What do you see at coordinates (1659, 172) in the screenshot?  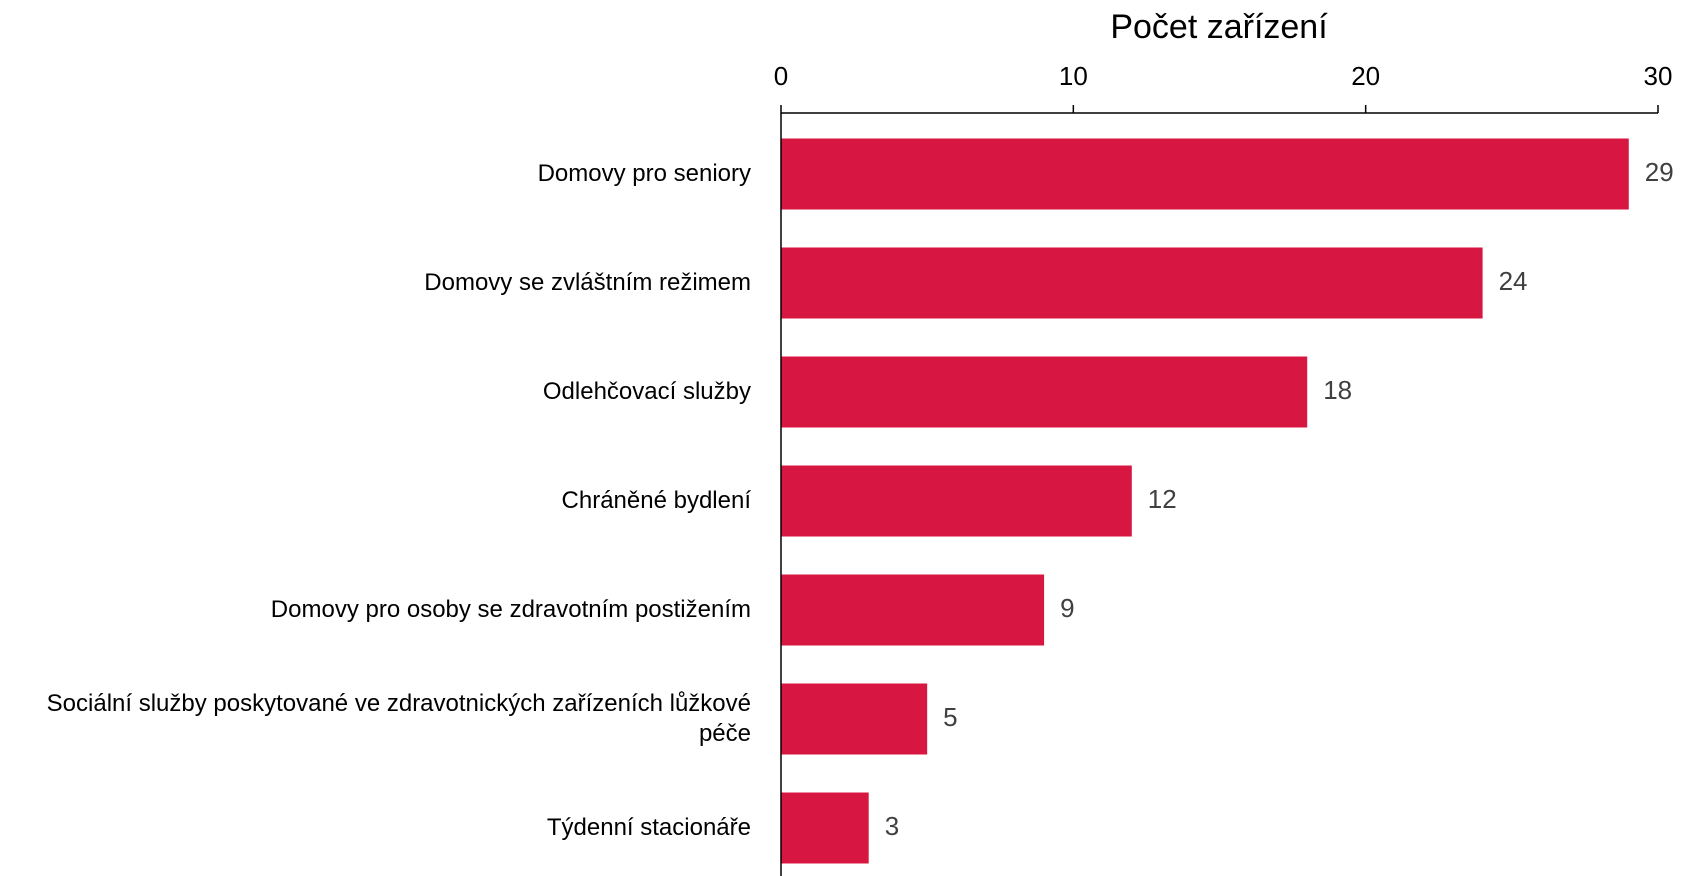 I see `data-label: 29` at bounding box center [1659, 172].